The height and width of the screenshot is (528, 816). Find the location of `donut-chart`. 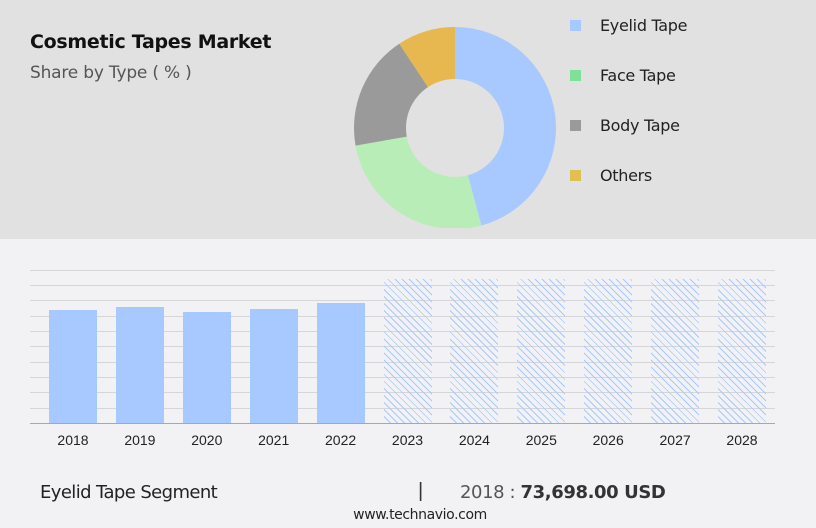

donut-chart is located at coordinates (455, 124).